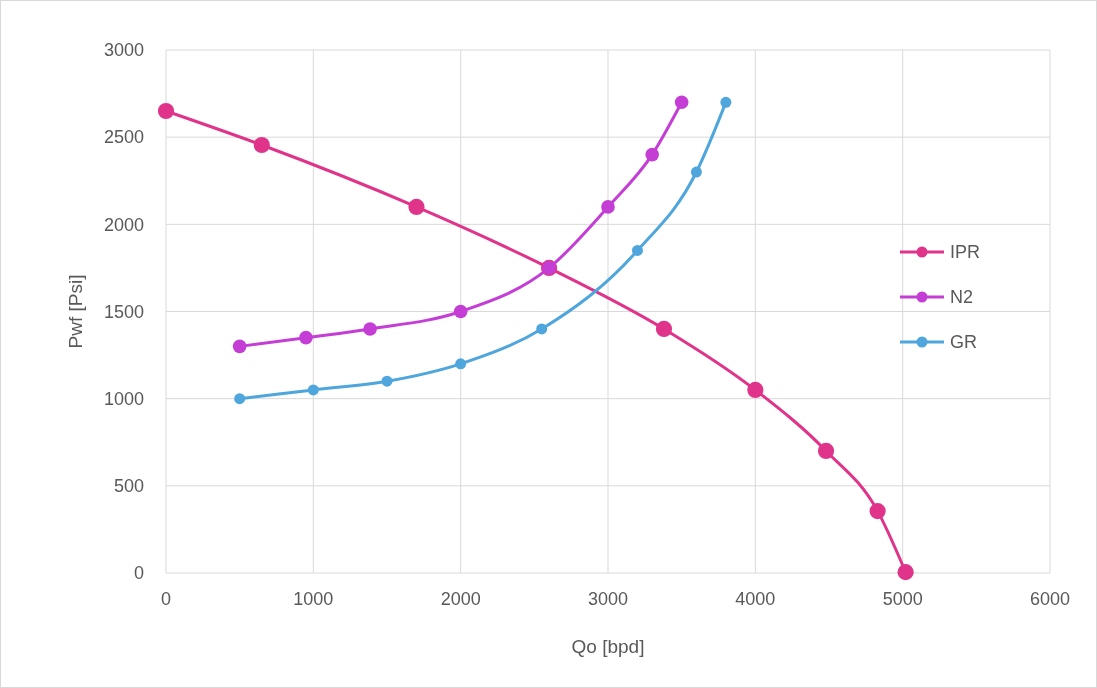  I want to click on x-tick-label: 4000, so click(755, 599).